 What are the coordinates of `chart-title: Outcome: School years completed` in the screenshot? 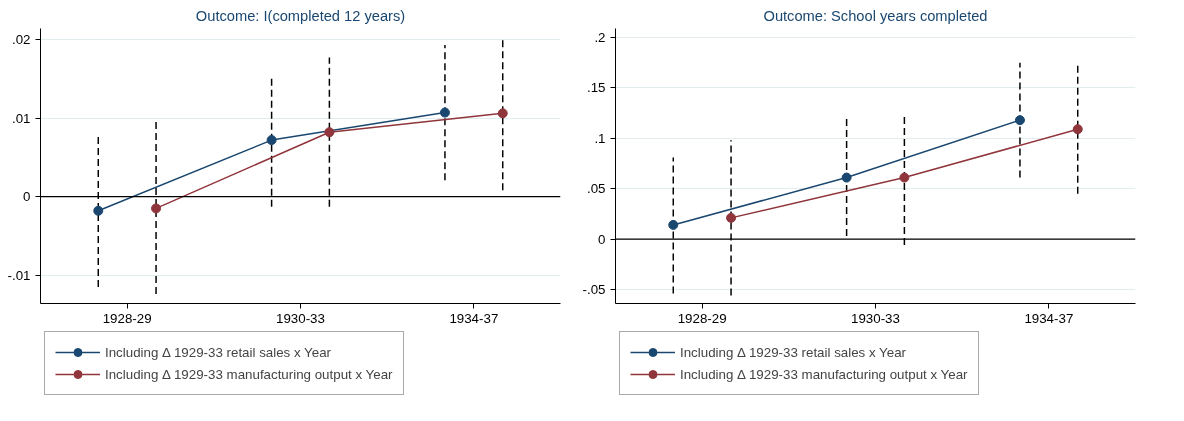 It's located at (875, 15).